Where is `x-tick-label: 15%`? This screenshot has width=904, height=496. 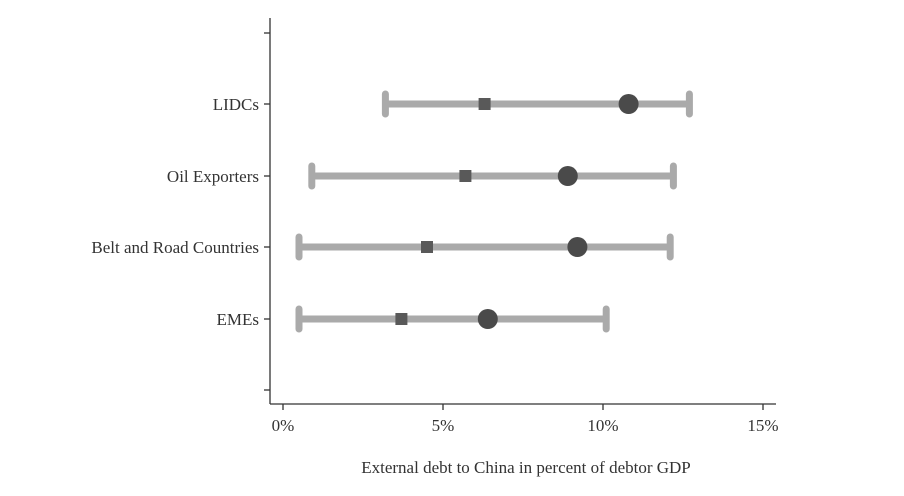 x-tick-label: 15% is located at coordinates (762, 425).